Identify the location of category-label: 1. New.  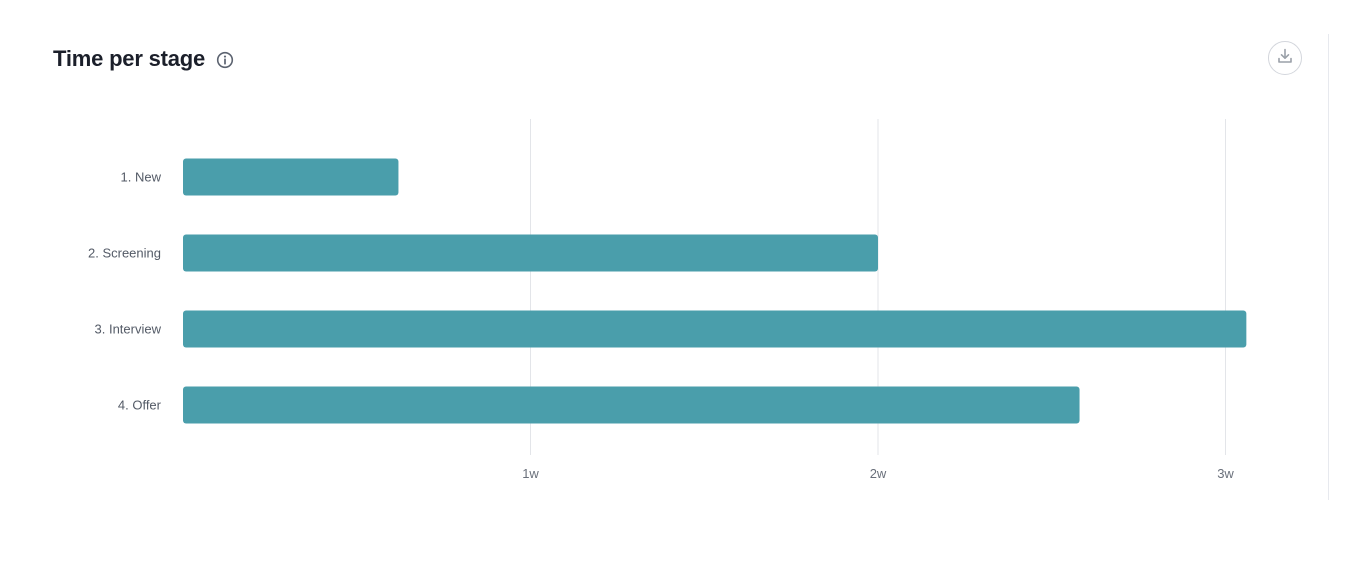
(141, 177).